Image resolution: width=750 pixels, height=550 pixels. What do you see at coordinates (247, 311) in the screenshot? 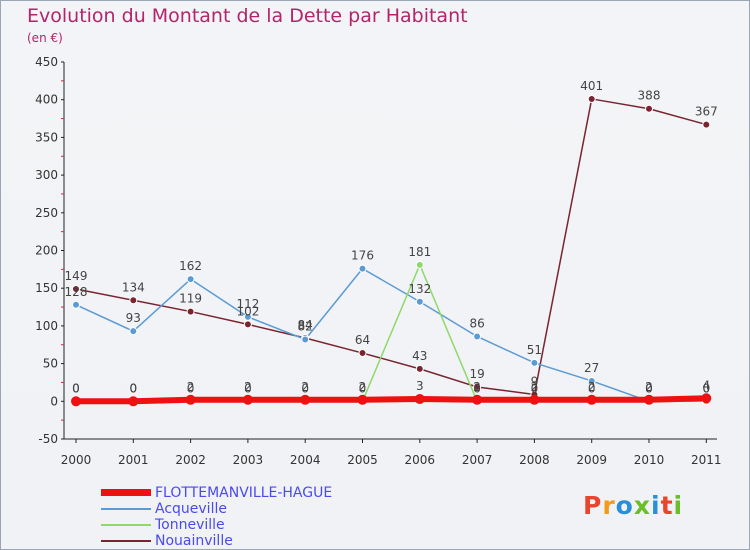
I see `data-label: 102` at bounding box center [247, 311].